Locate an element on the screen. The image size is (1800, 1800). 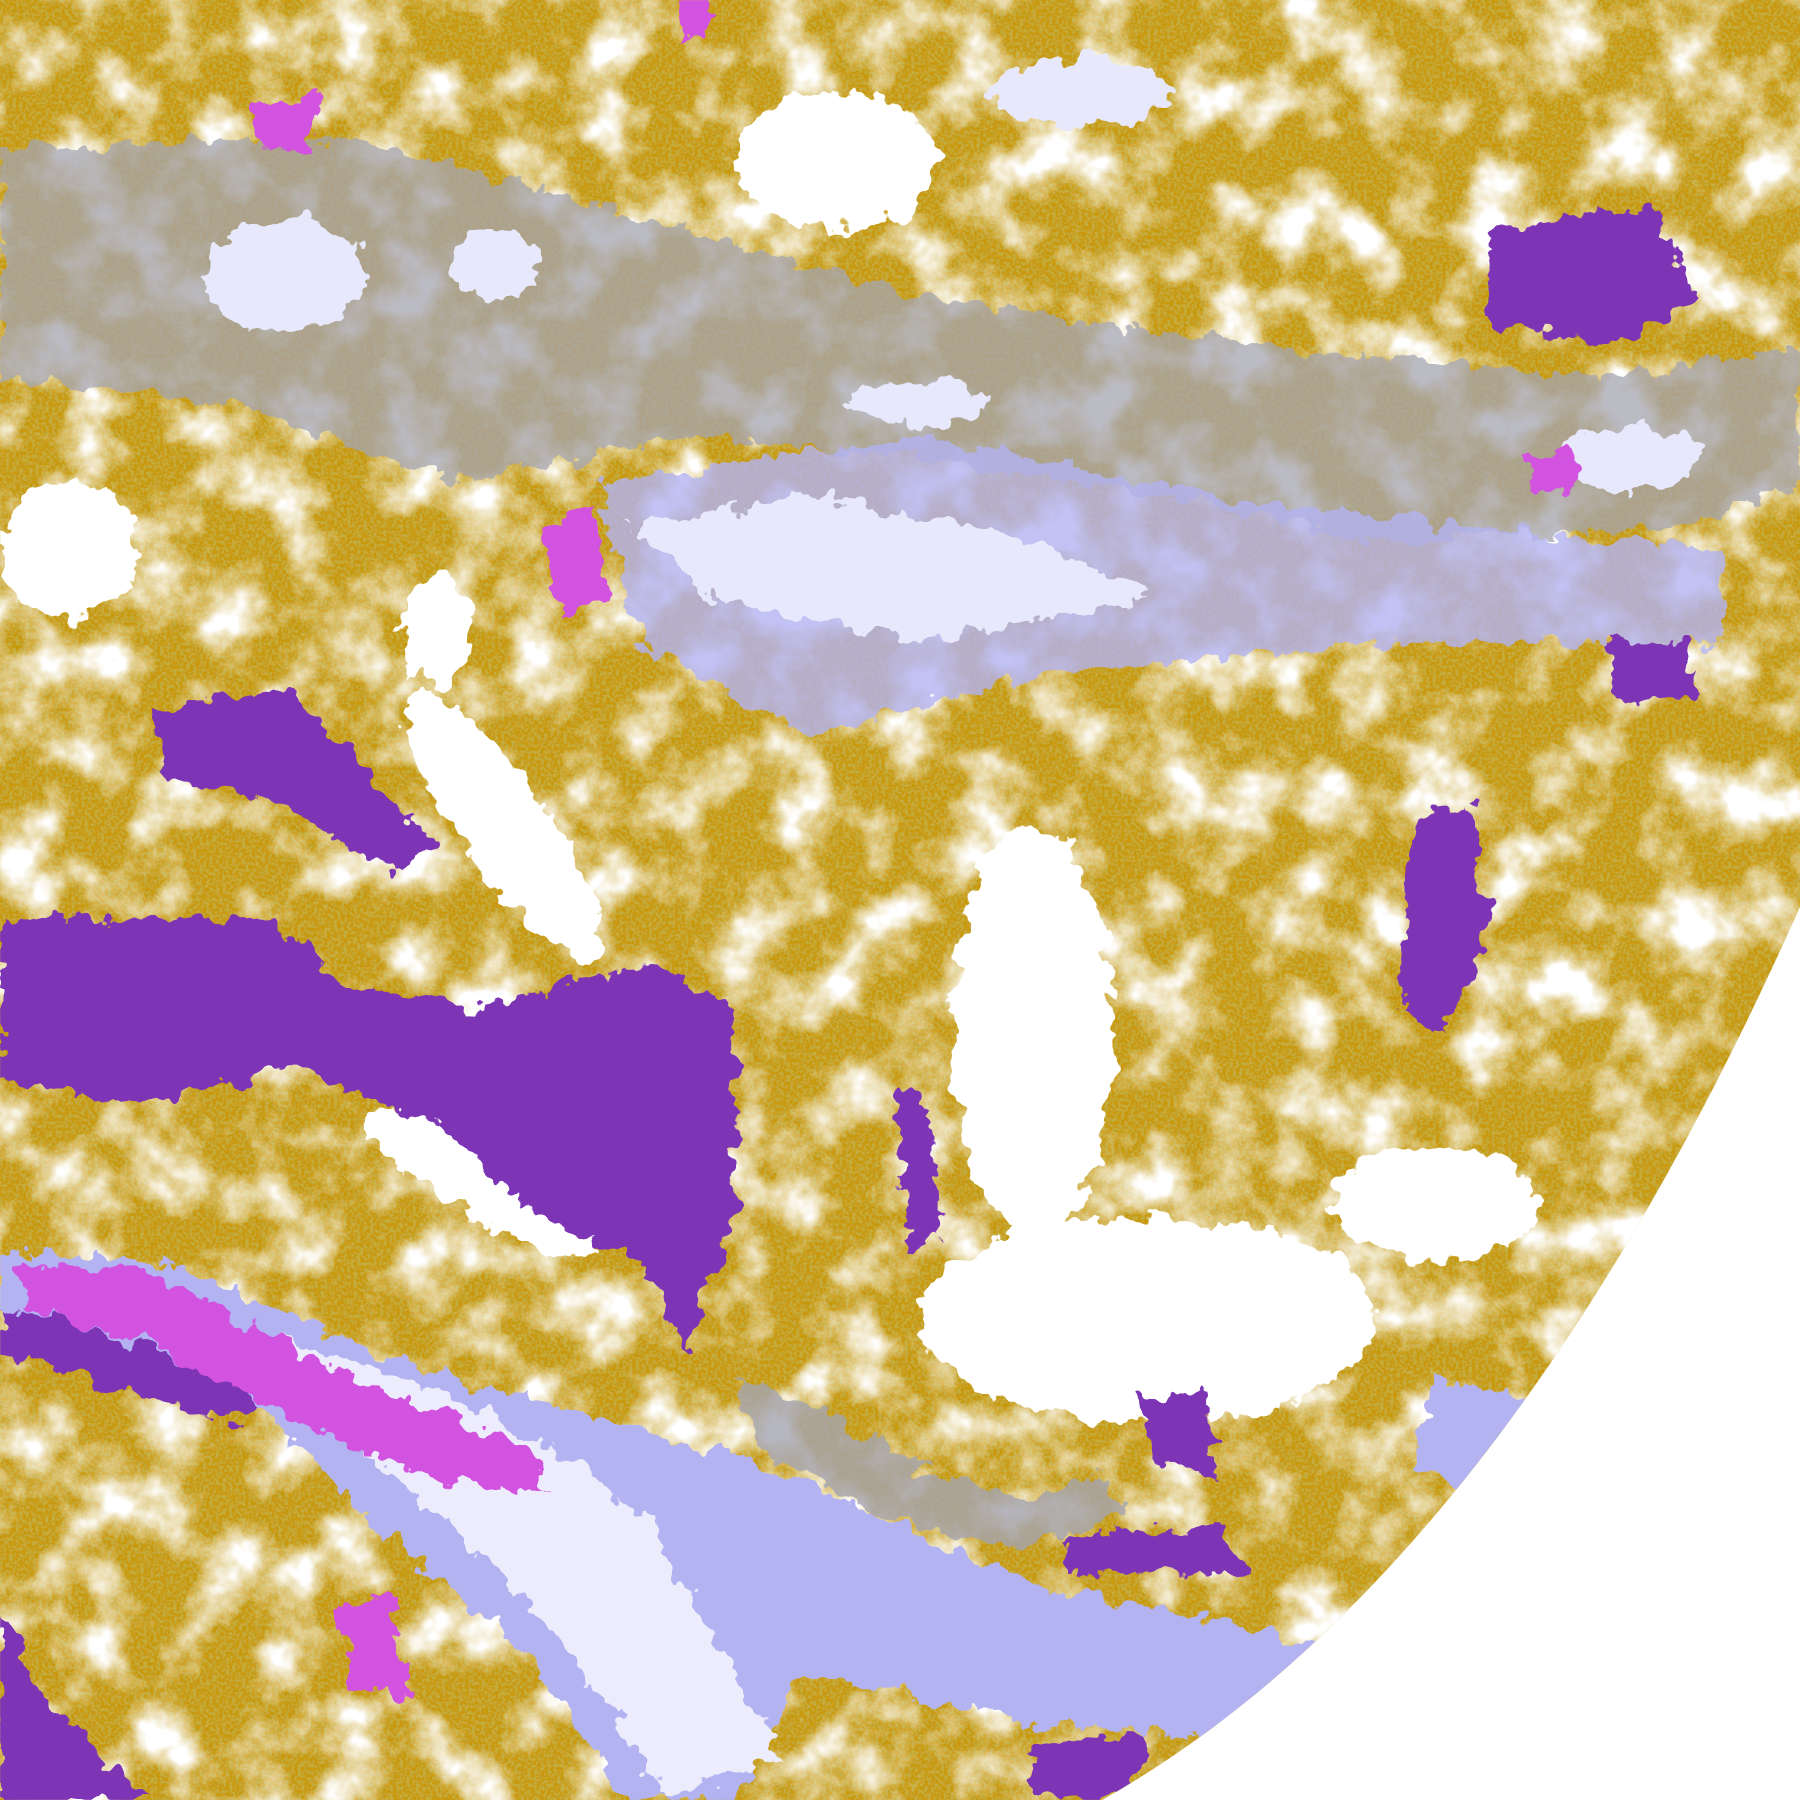
gray-cloud is located at coordinates (929, 1463).